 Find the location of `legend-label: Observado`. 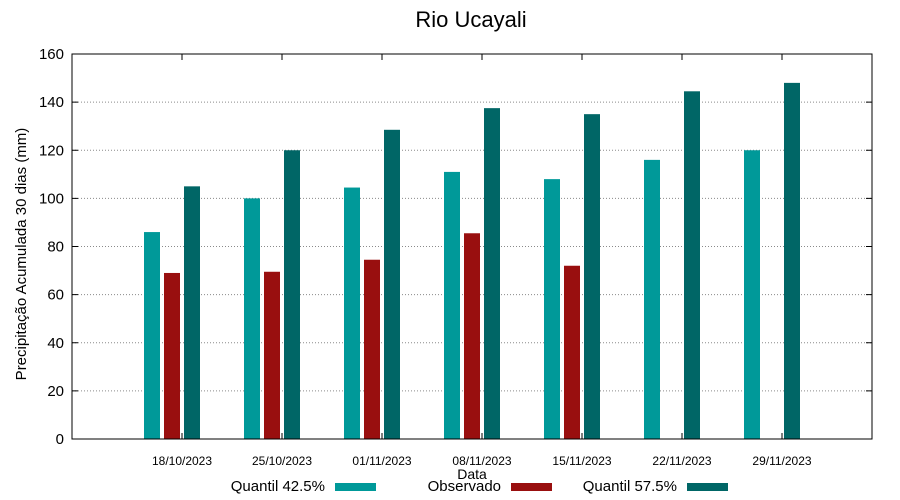

legend-label: Observado is located at coordinates (464, 486).